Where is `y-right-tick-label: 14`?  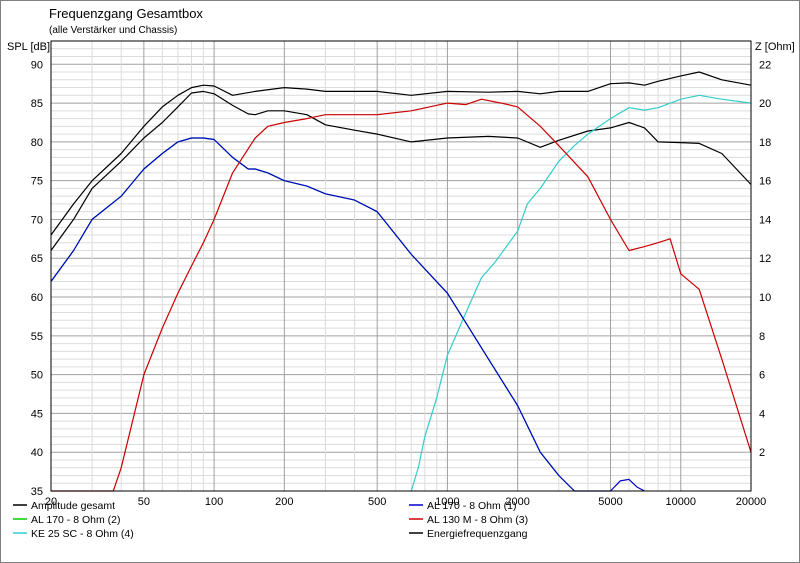 y-right-tick-label: 14 is located at coordinates (765, 220).